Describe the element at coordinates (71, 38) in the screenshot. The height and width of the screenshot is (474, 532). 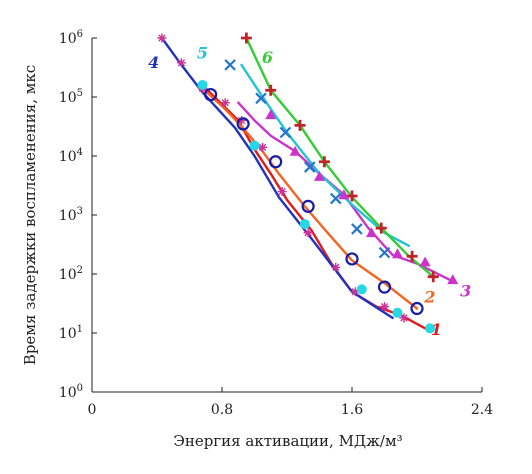
I see `y-tick-label: 10⁶` at that location.